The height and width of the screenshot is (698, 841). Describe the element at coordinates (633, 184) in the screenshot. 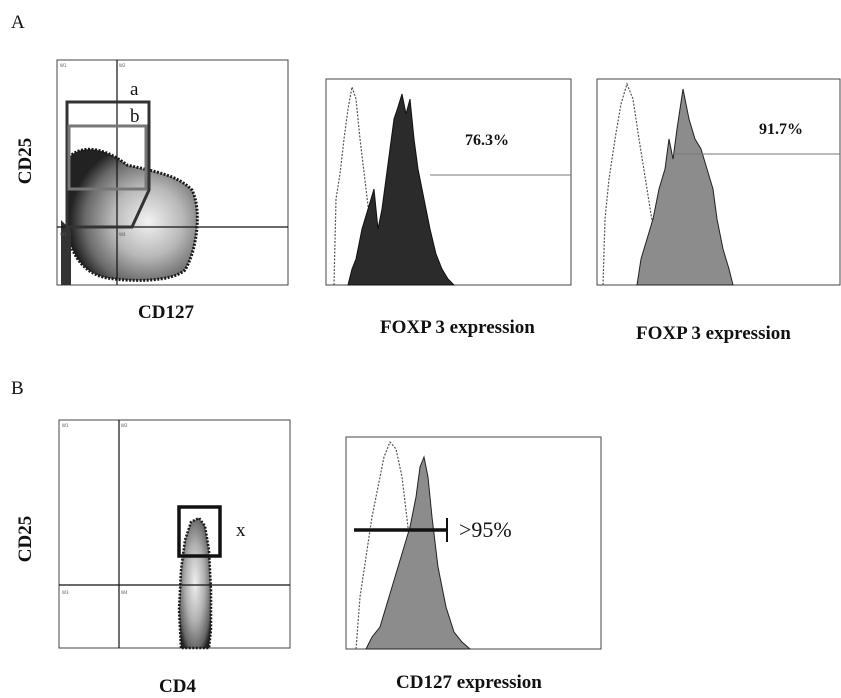

I see `panel-a-hist2-control-curve` at that location.